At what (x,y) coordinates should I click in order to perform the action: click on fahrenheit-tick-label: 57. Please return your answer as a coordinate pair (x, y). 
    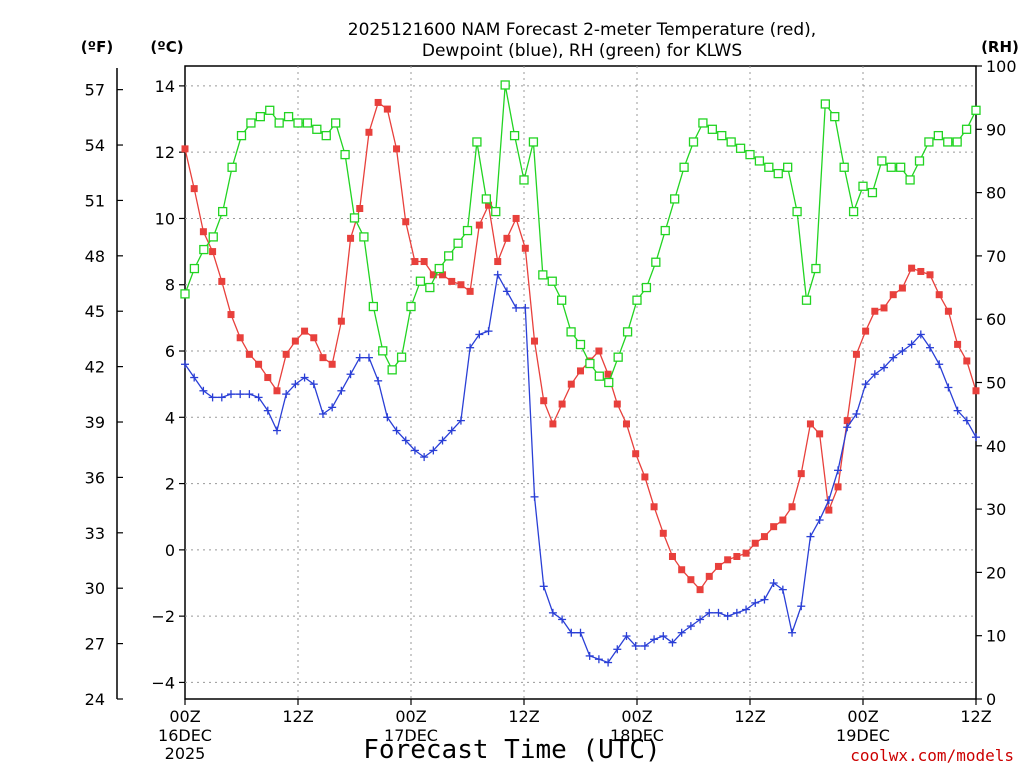
    Looking at the image, I should click on (95, 90).